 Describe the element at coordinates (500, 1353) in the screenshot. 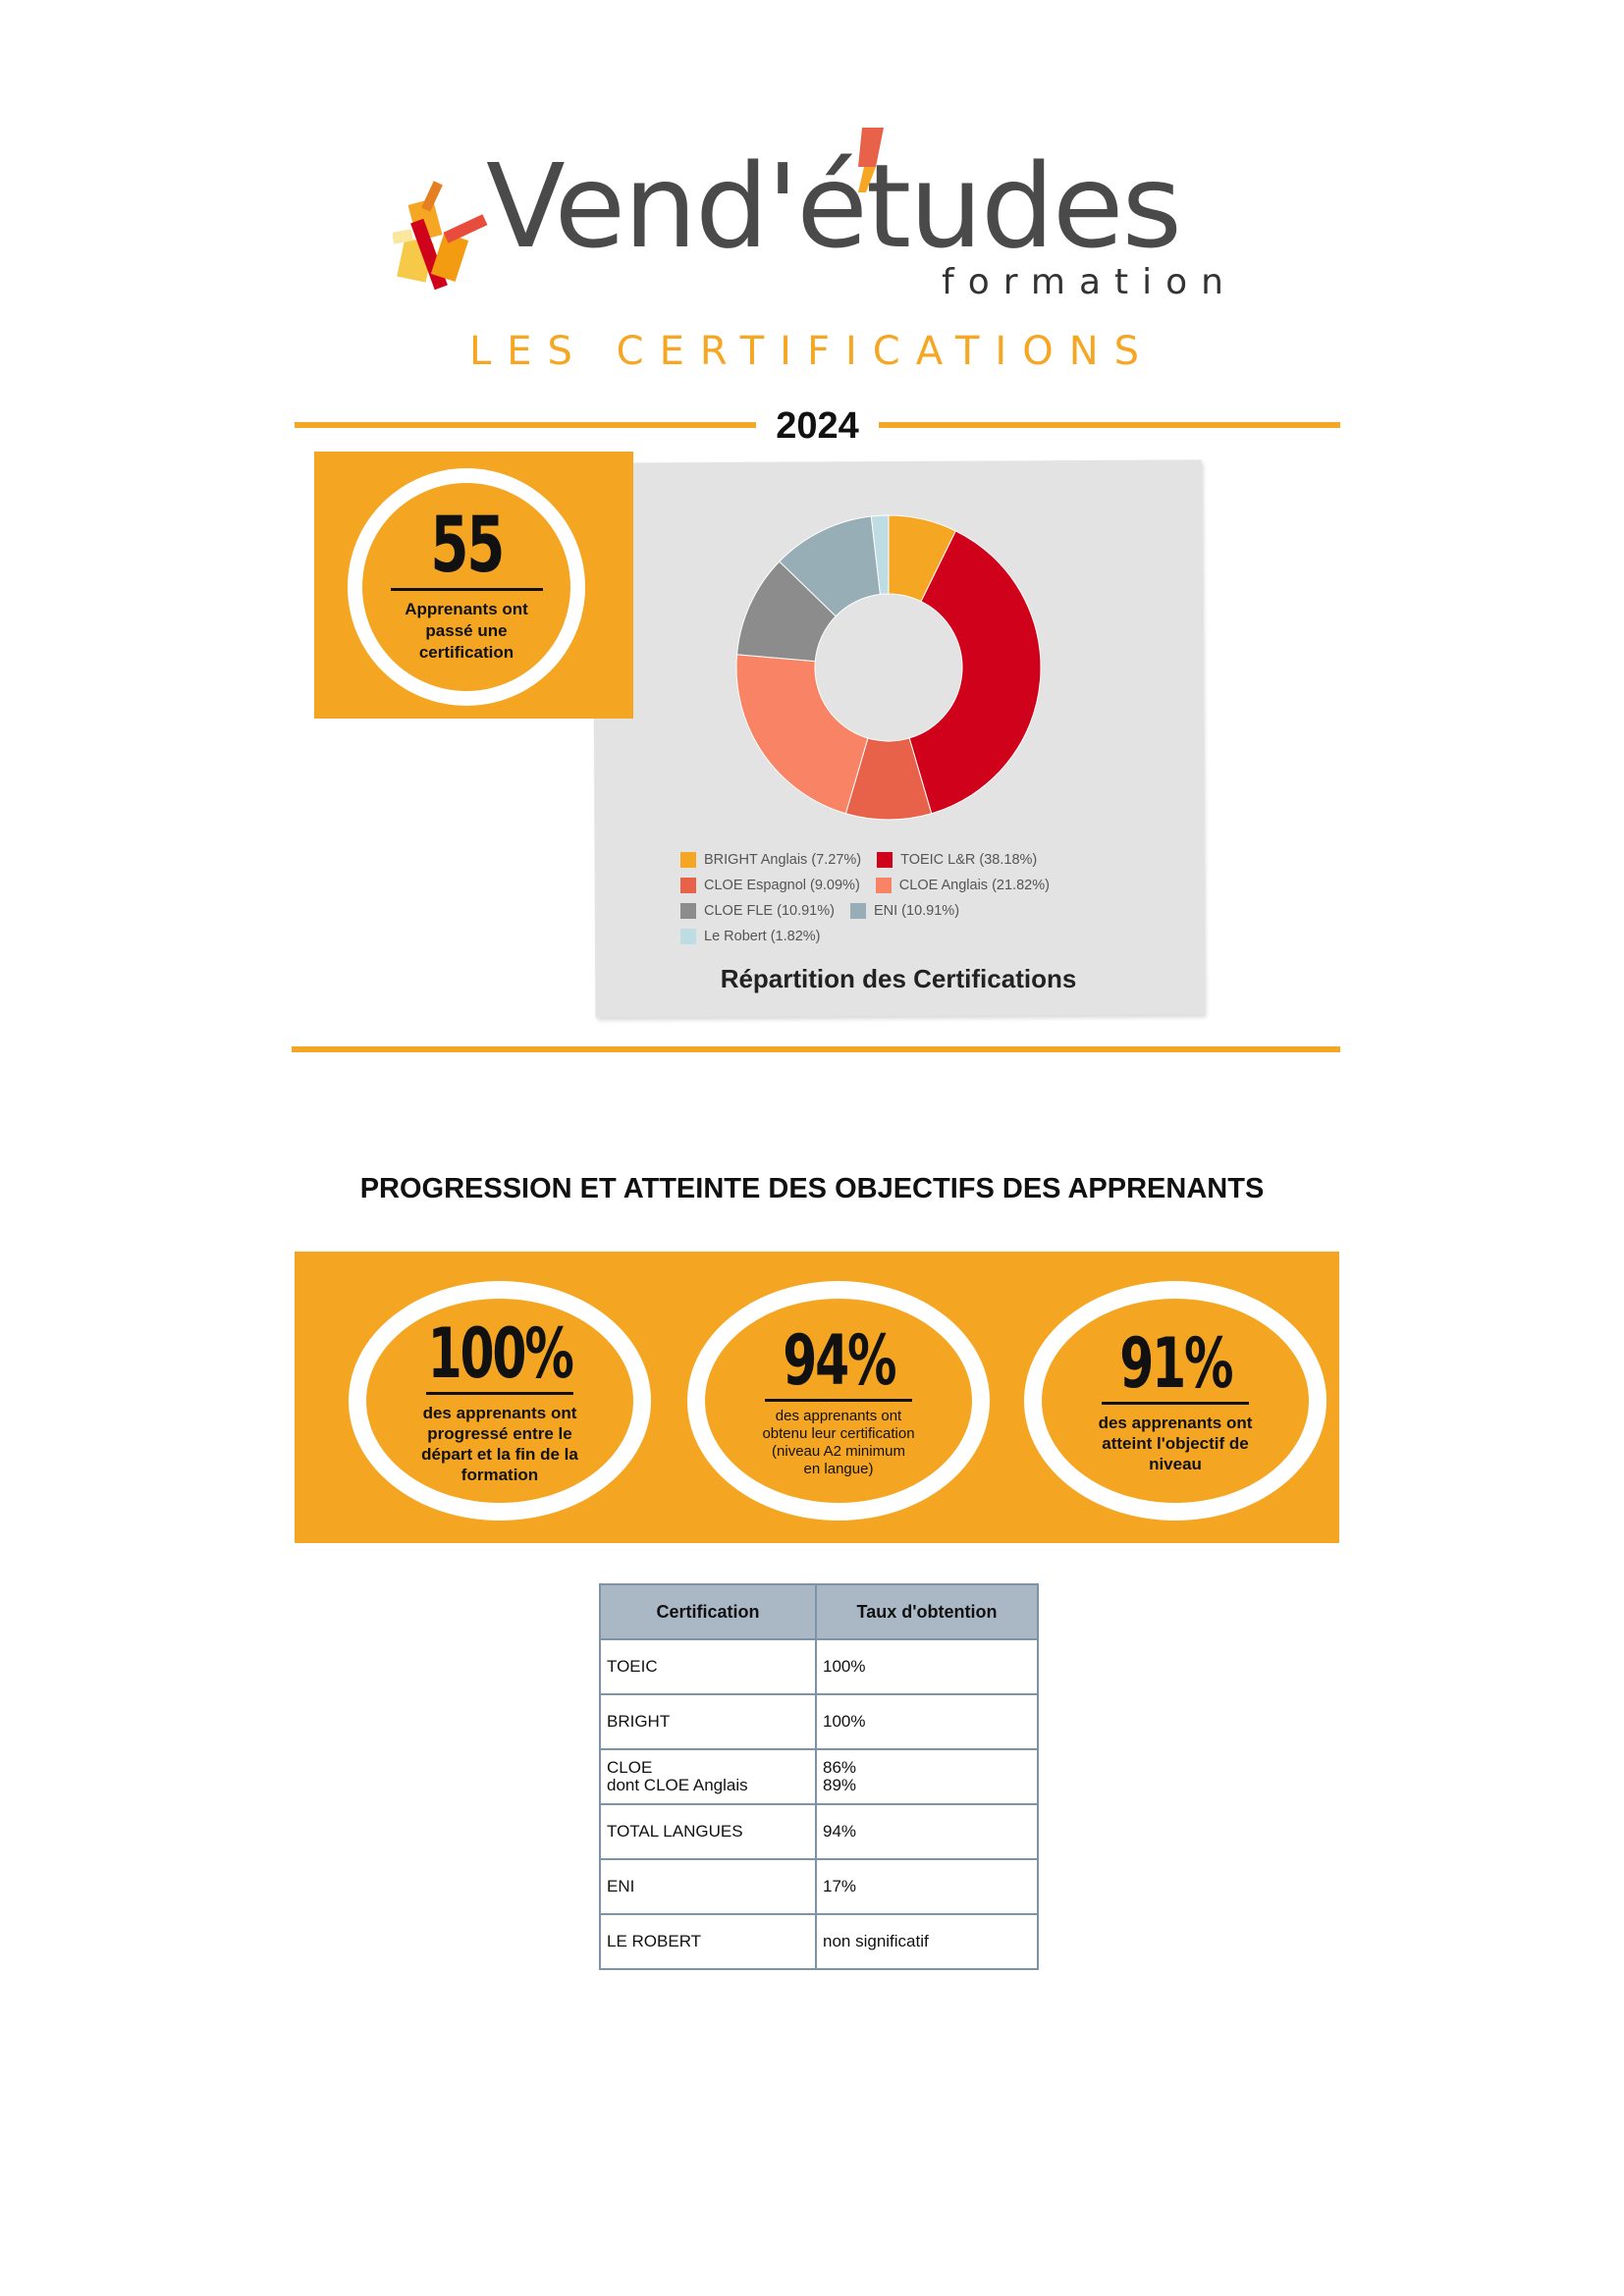

I see `stat-value: 100%` at that location.